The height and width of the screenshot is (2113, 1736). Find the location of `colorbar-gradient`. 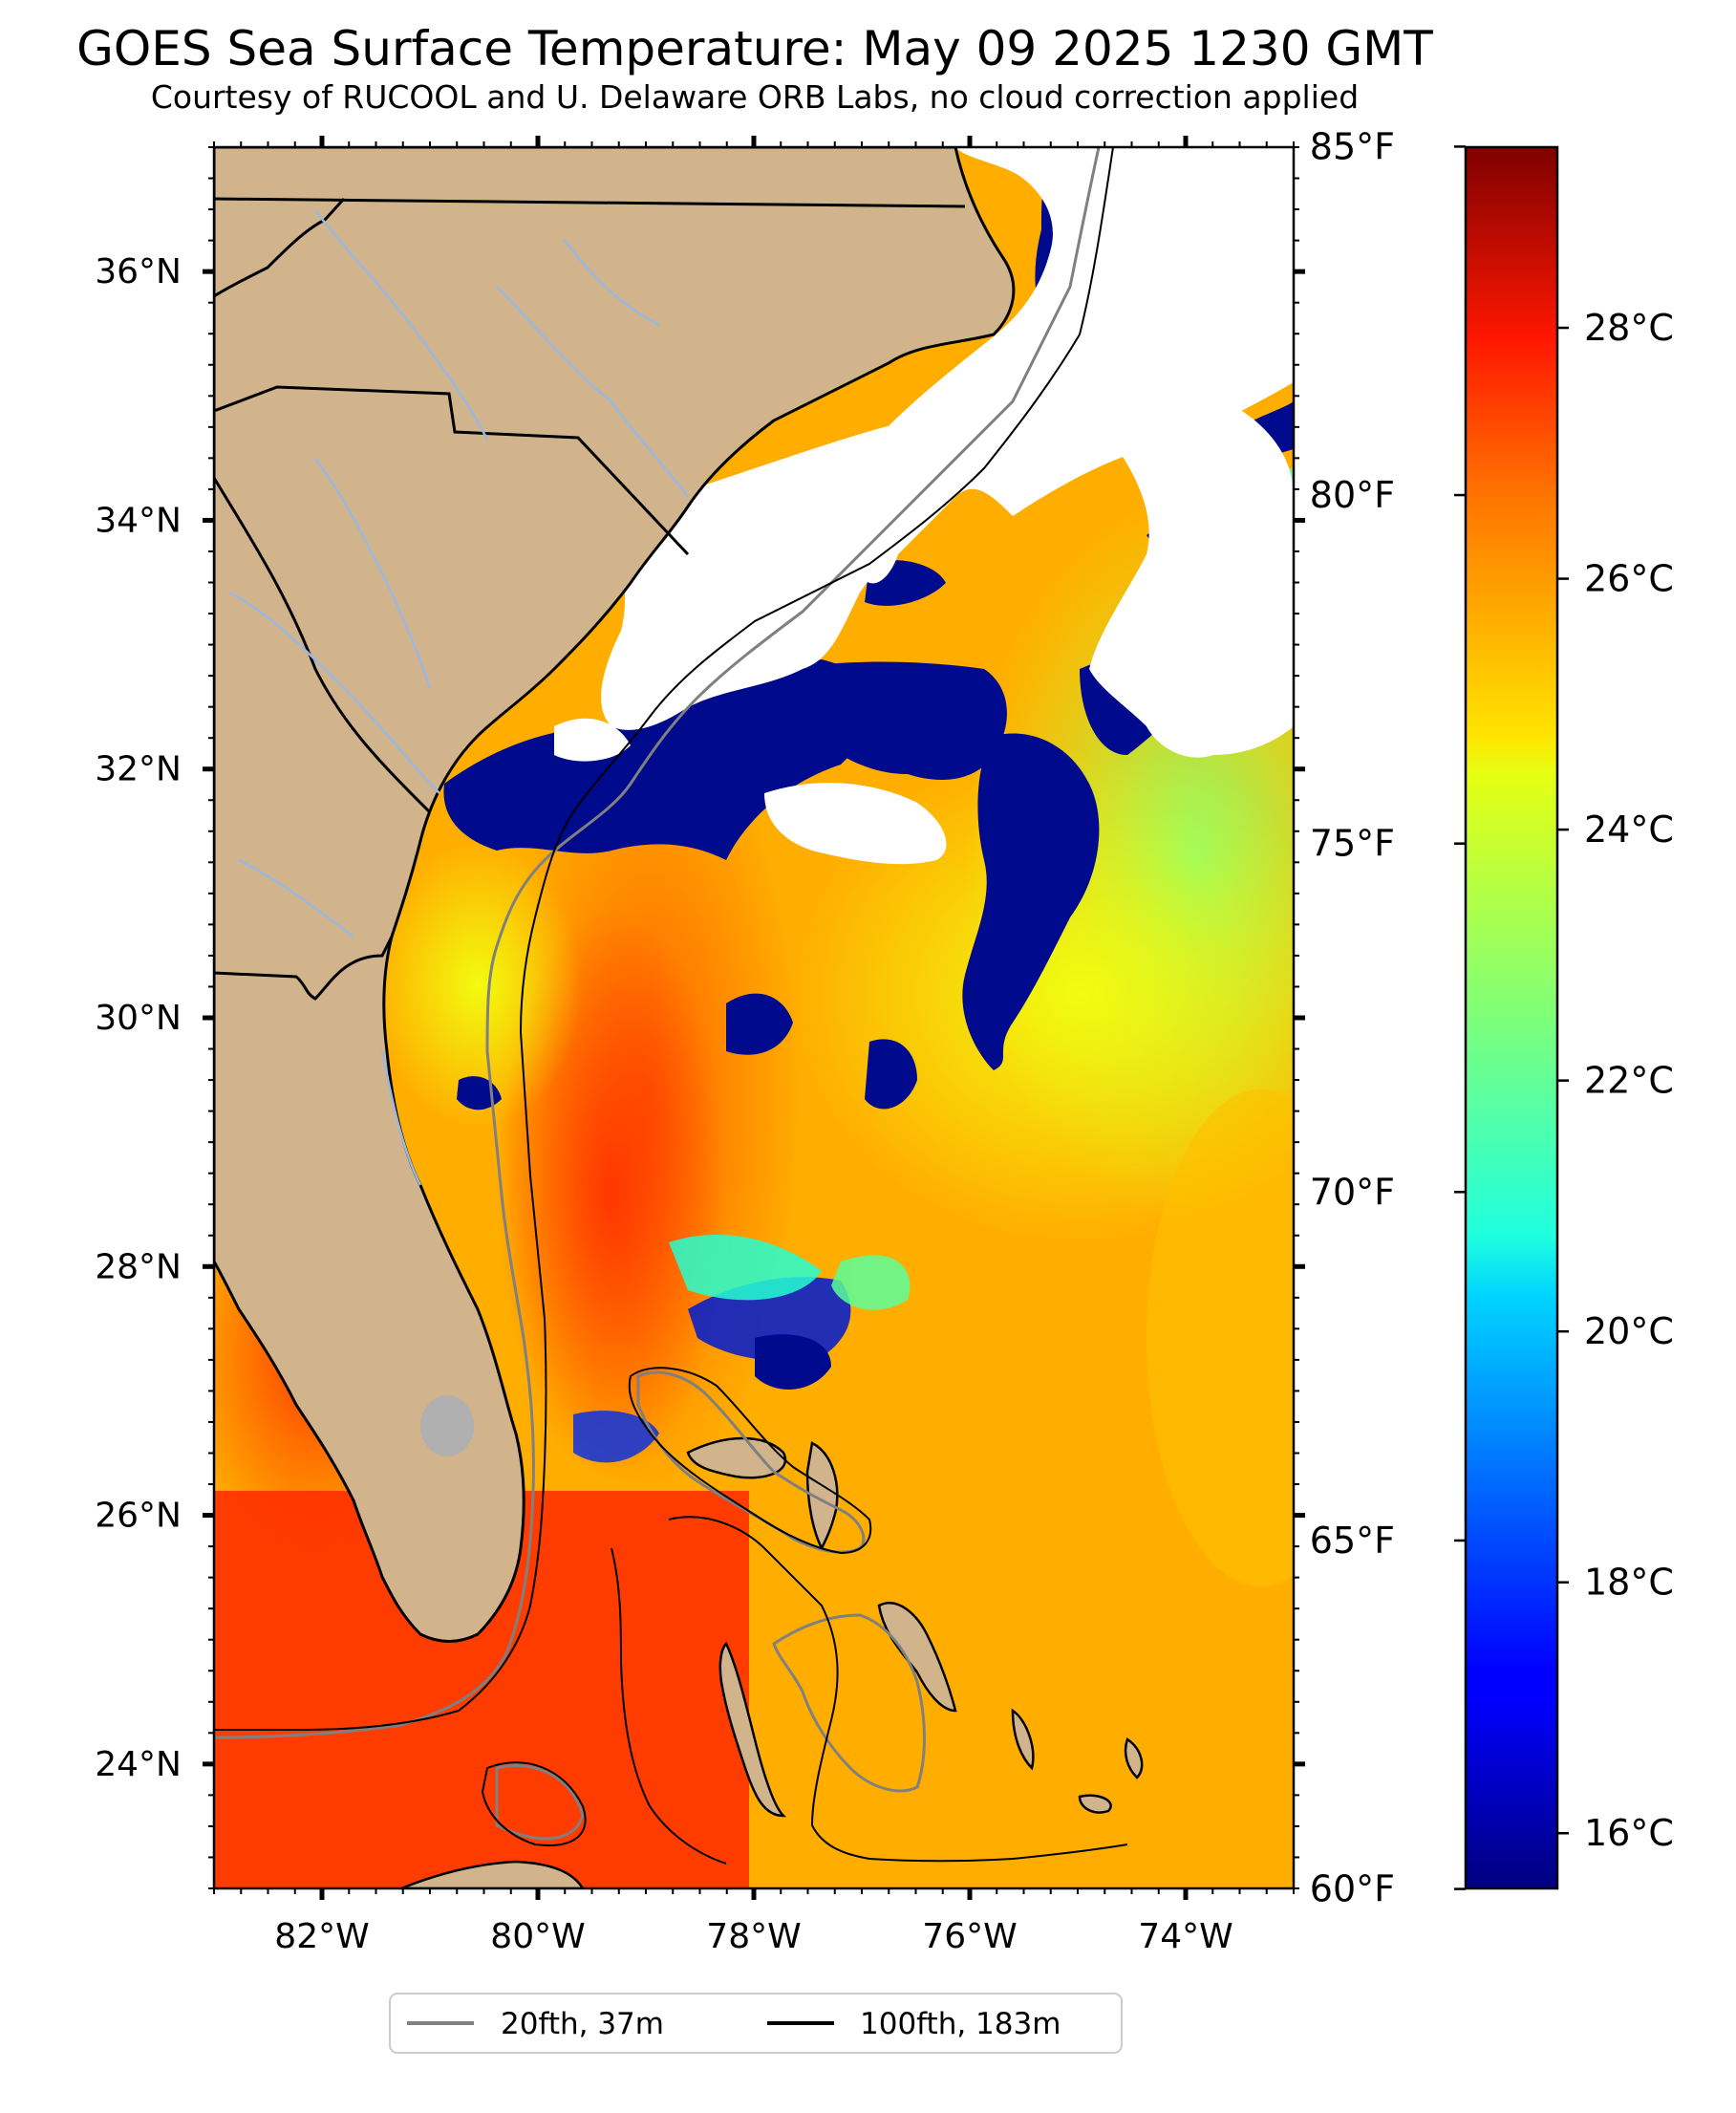

colorbar-gradient is located at coordinates (1511, 1017).